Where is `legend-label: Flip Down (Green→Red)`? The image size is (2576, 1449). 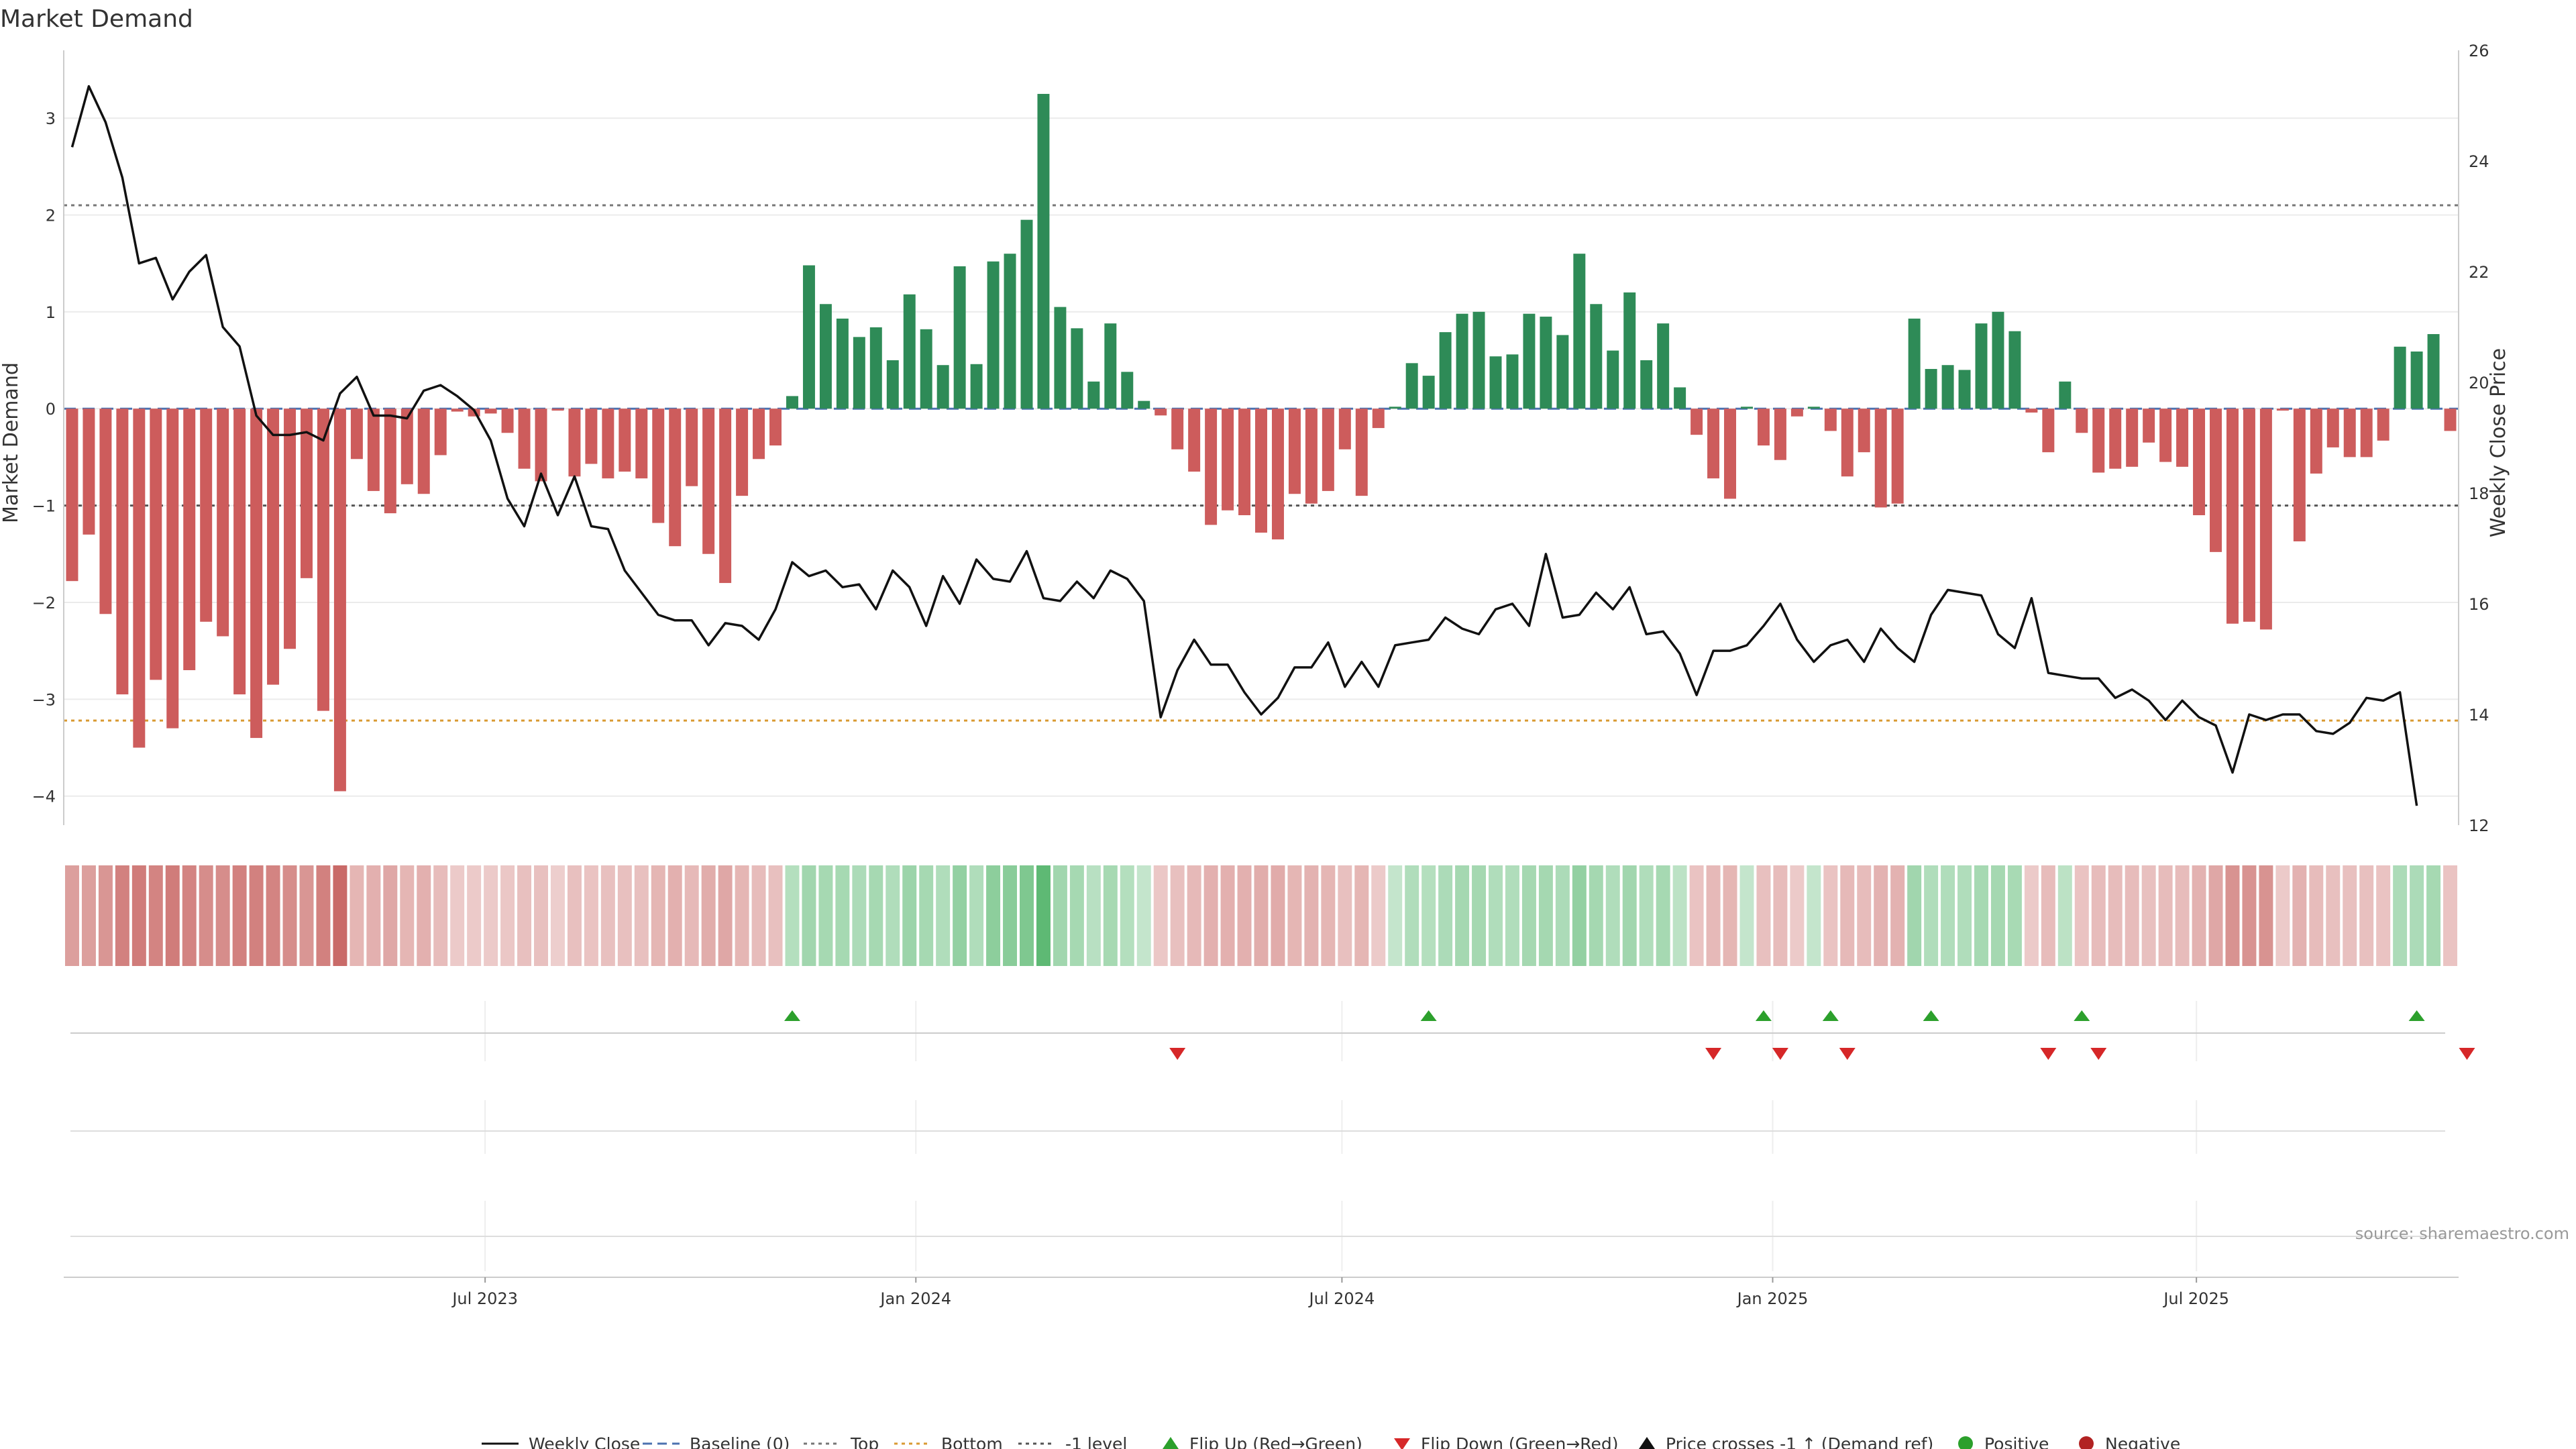
legend-label: Flip Down (Green→Red) is located at coordinates (1520, 1441).